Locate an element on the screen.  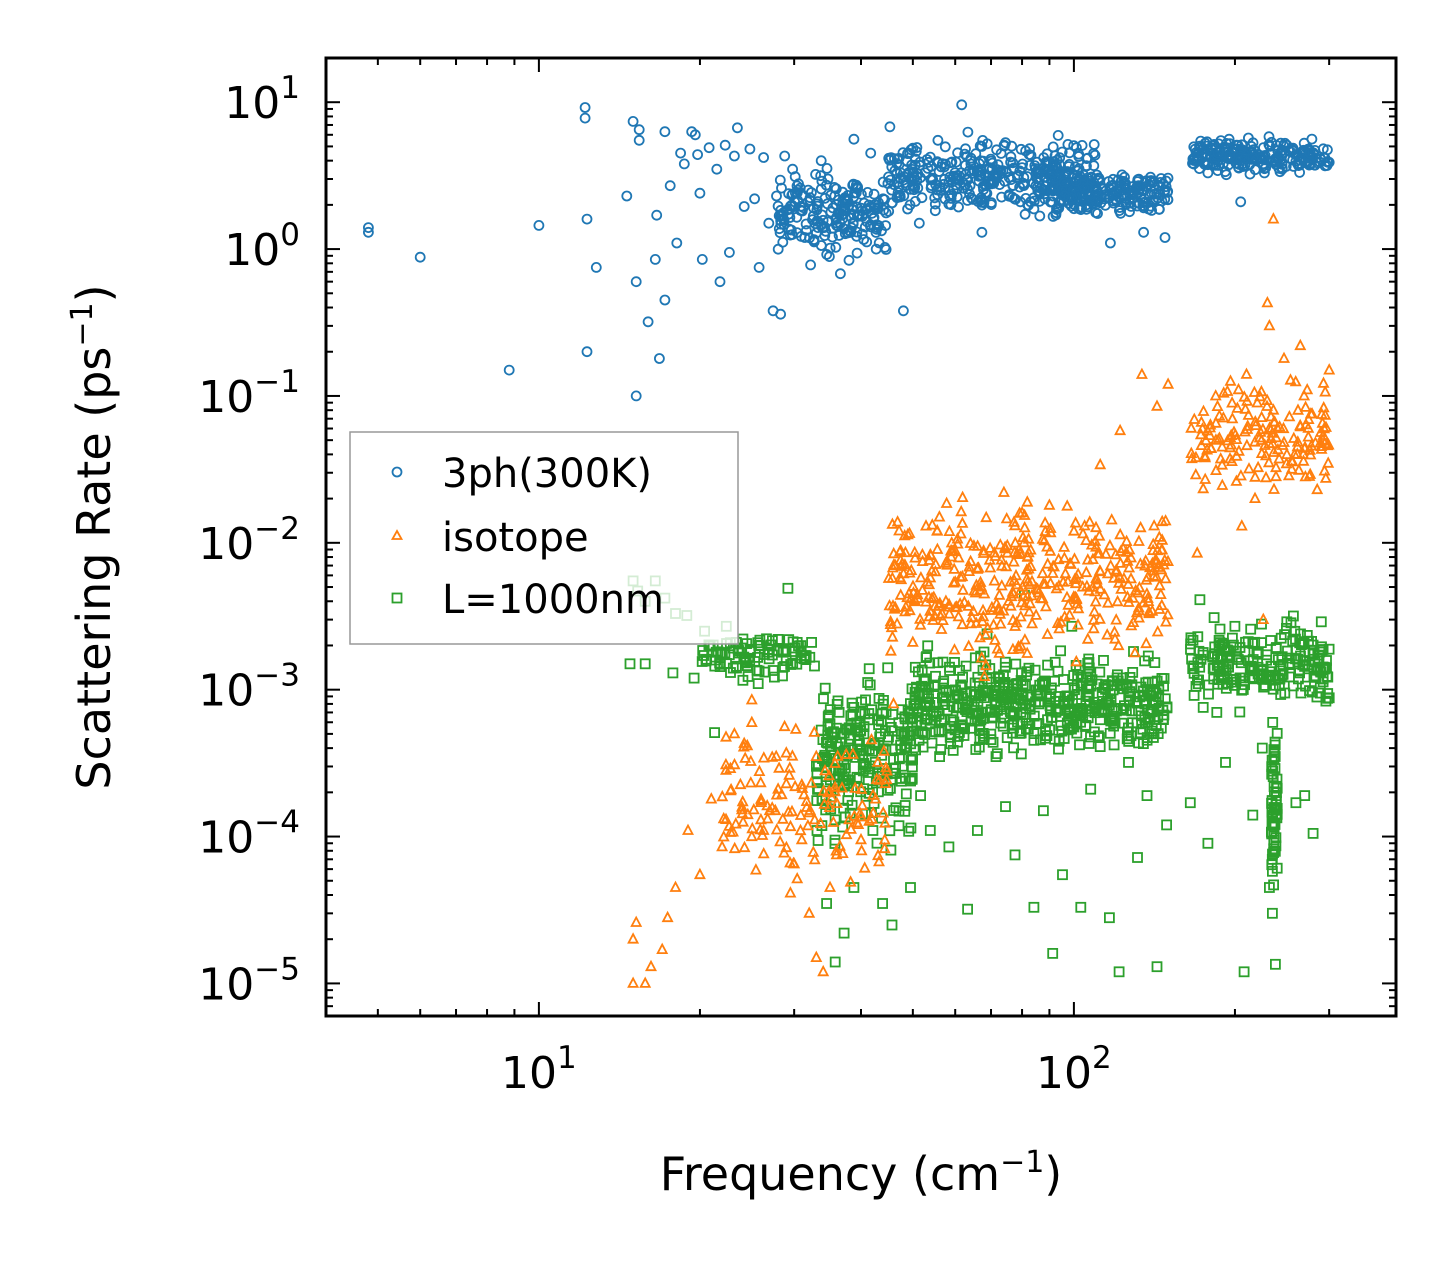
x-tick-label: 10² is located at coordinates (1074, 1069).